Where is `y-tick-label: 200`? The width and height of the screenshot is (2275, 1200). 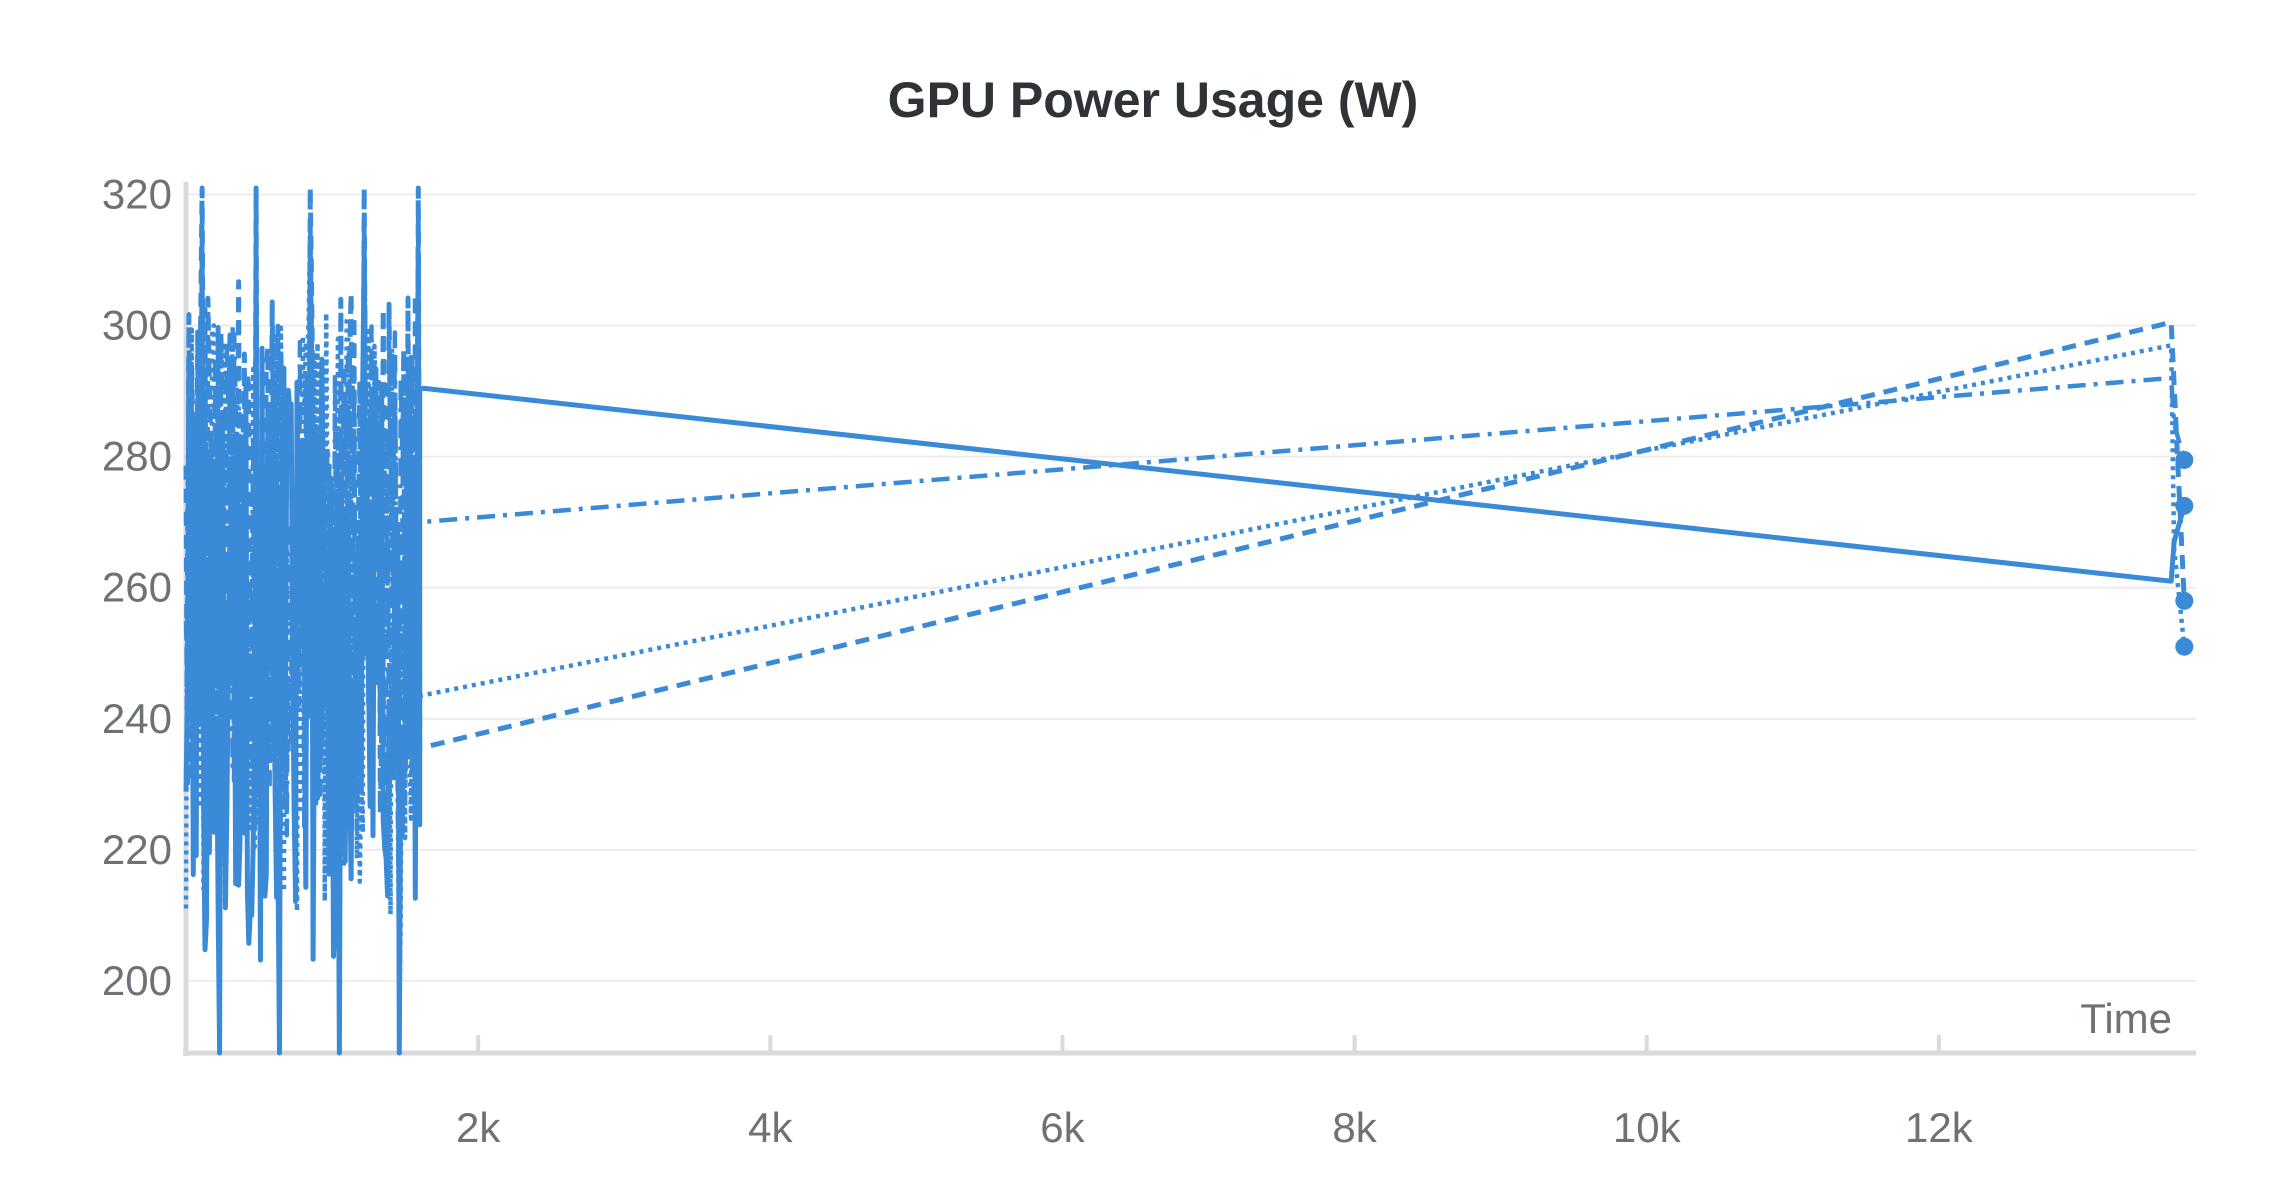
y-tick-label: 200 is located at coordinates (137, 980).